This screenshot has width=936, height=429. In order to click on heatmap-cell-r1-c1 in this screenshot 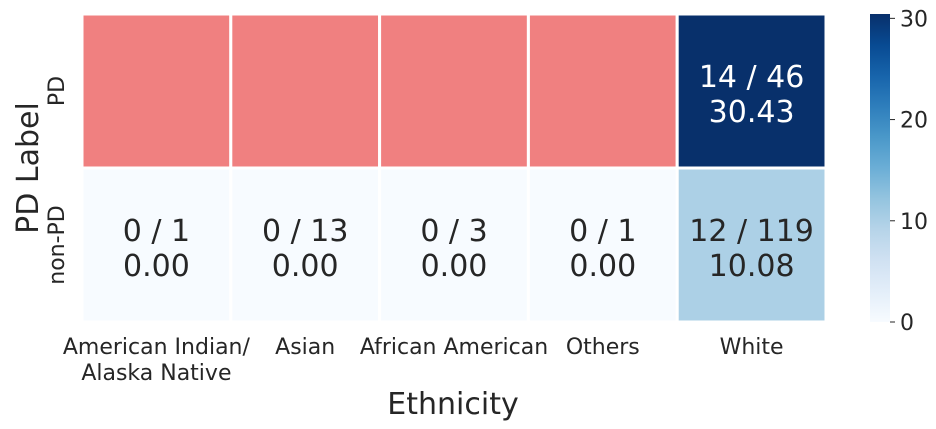, I will do `click(305, 245)`.